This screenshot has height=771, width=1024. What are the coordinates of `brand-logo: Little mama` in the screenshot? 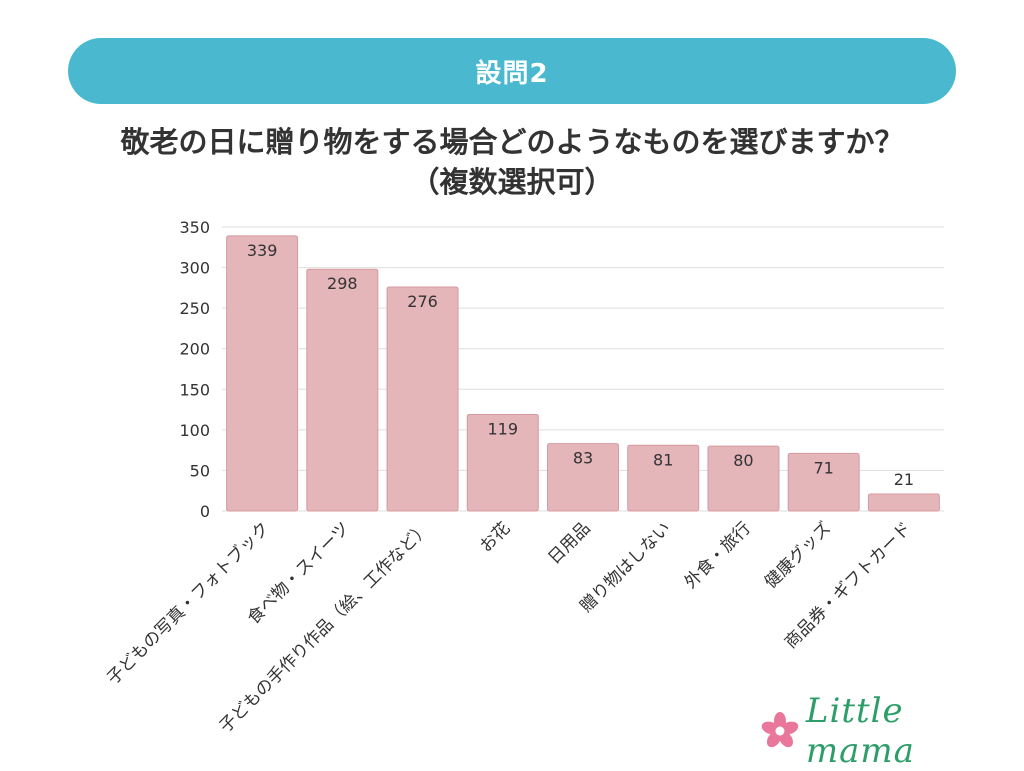 It's located at (892, 731).